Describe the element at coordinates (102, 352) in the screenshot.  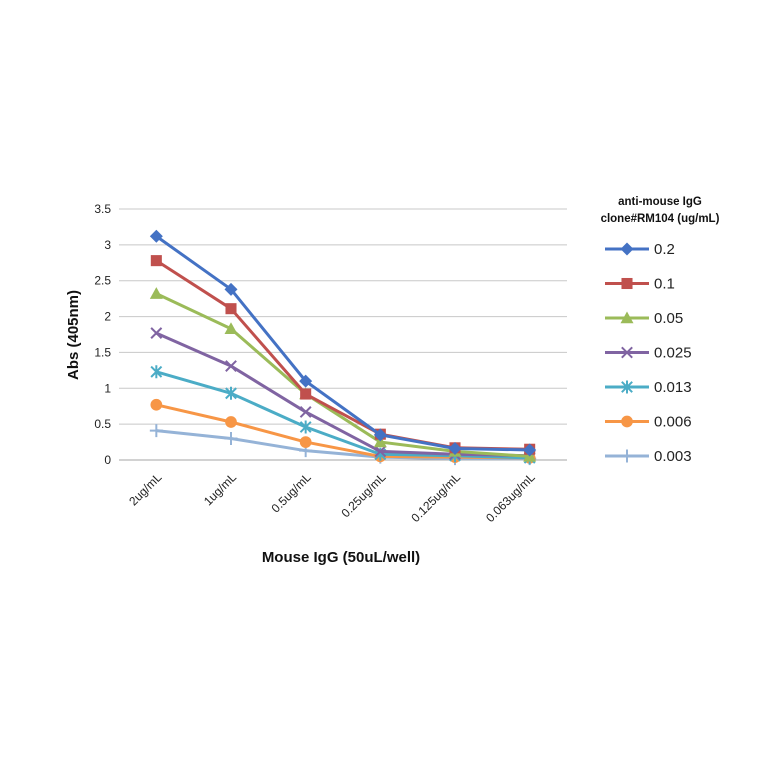
I see `y-tick-label: 1.5` at that location.